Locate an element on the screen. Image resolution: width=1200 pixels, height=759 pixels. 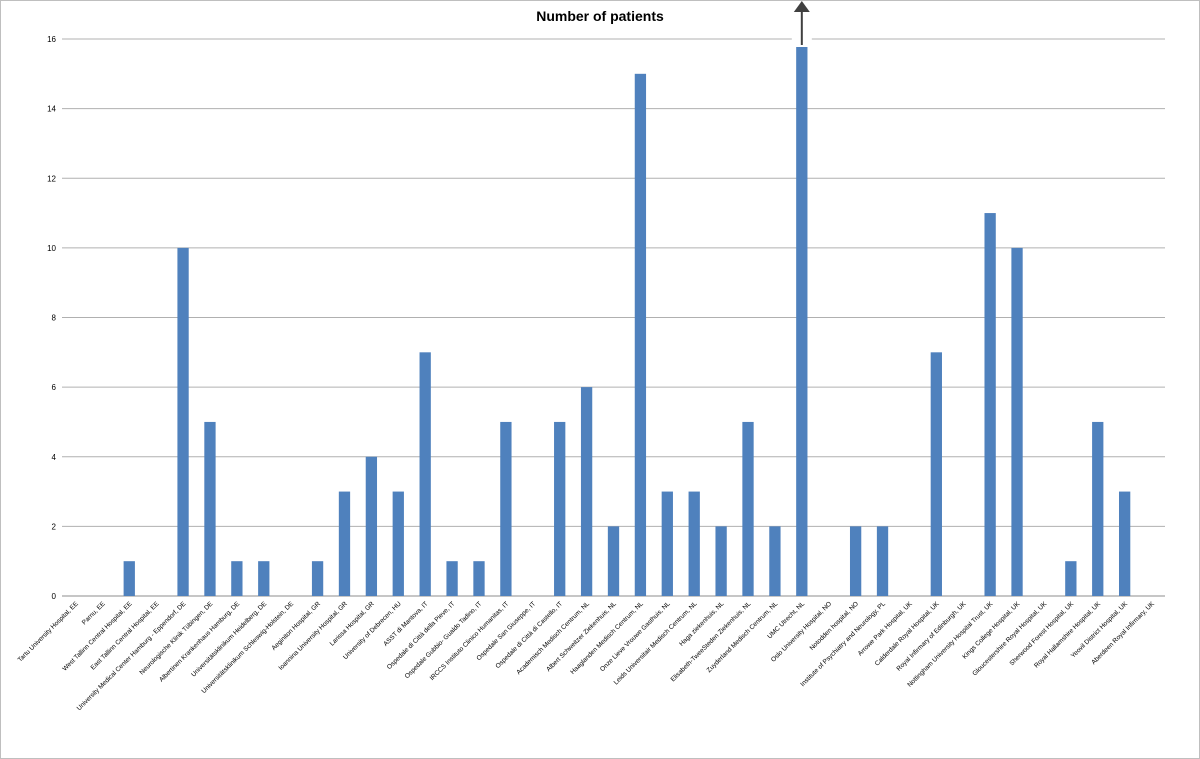
x-tick-label: Aeginiton Hospital, GR is located at coordinates (297, 626).